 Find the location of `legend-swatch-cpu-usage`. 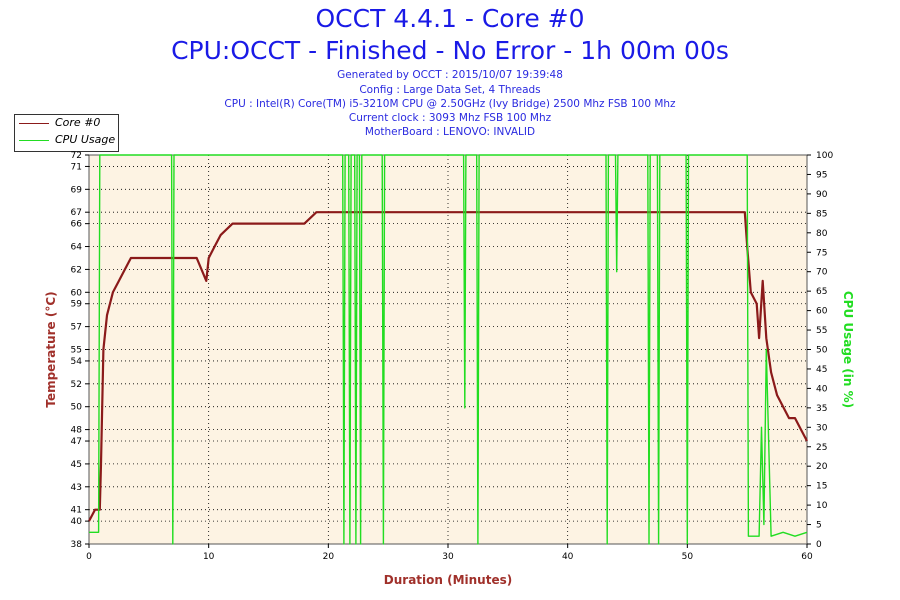

legend-swatch-cpu-usage is located at coordinates (34, 140).